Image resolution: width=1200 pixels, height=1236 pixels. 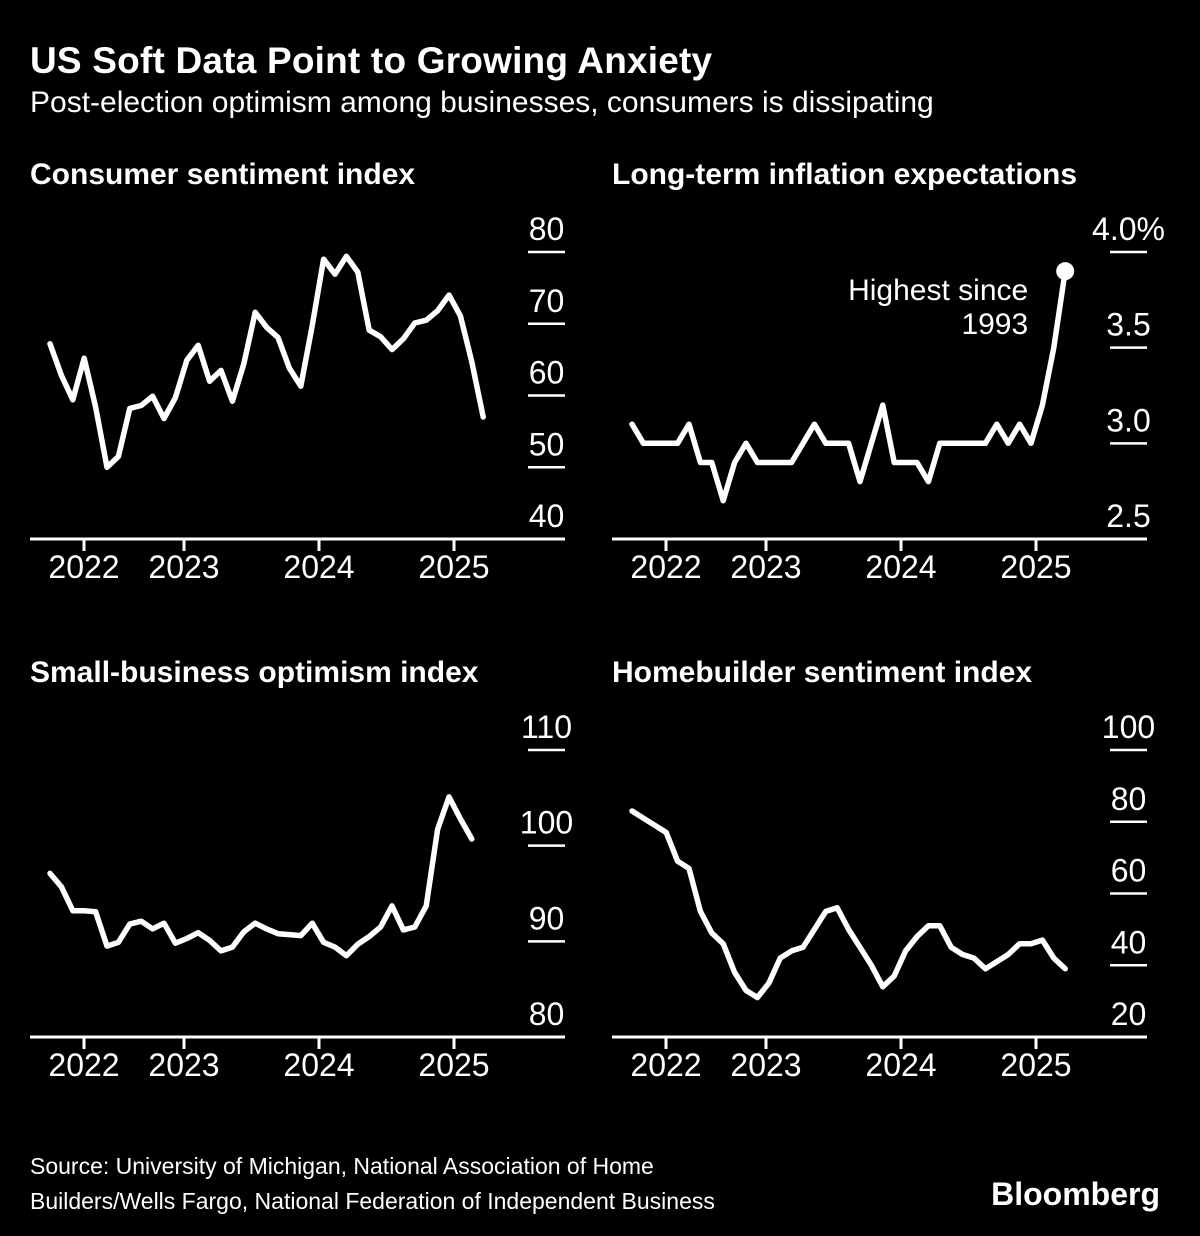 I want to click on page-title: US Soft Data Point to Growing Anxiety, so click(x=371, y=60).